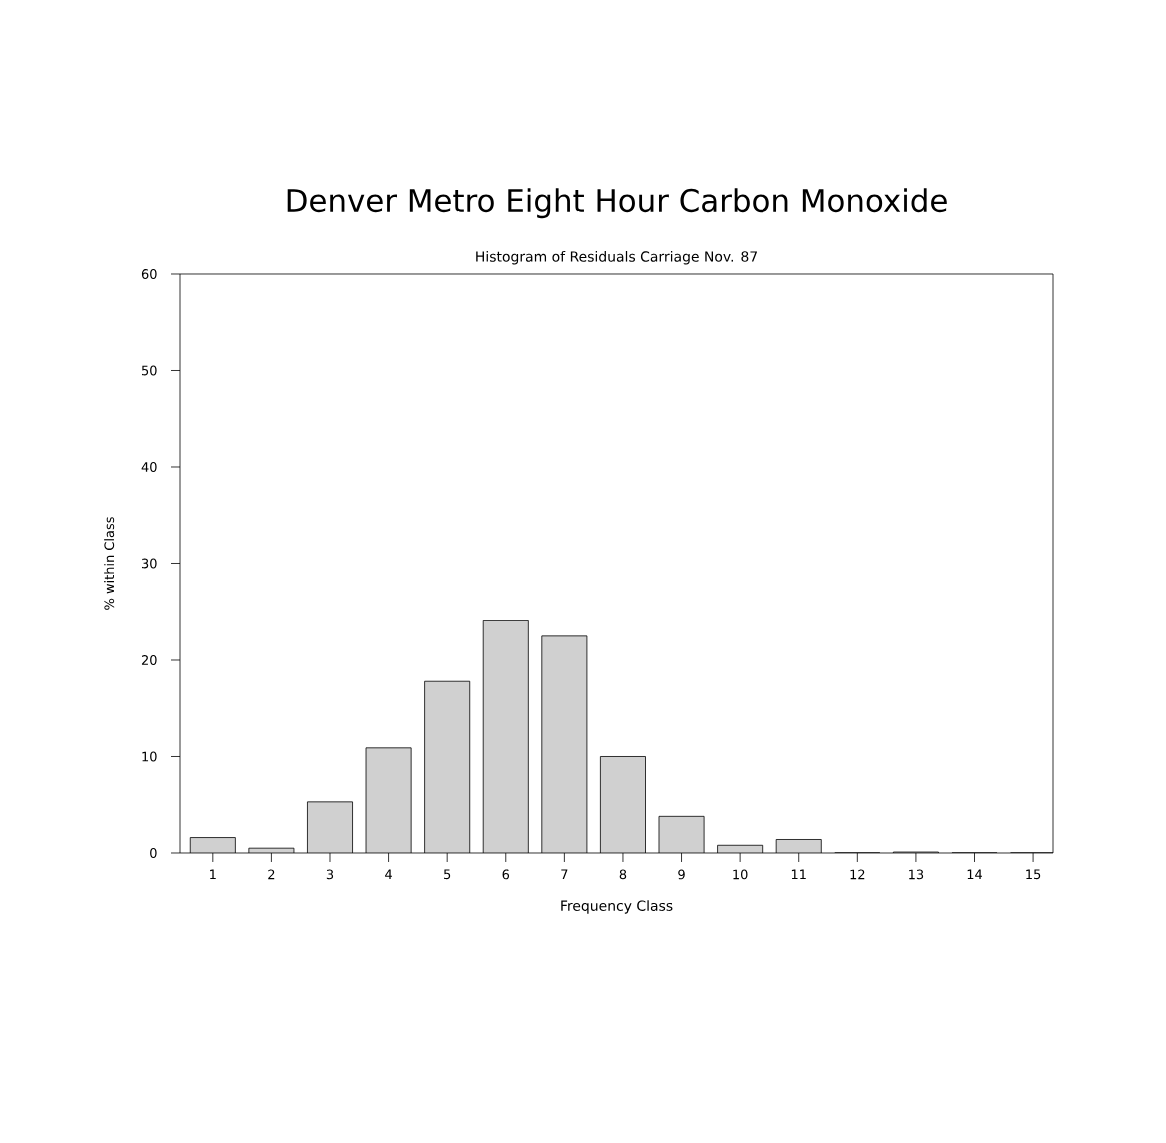 The image size is (1166, 1143). I want to click on x-tick-label: 7, so click(564, 874).